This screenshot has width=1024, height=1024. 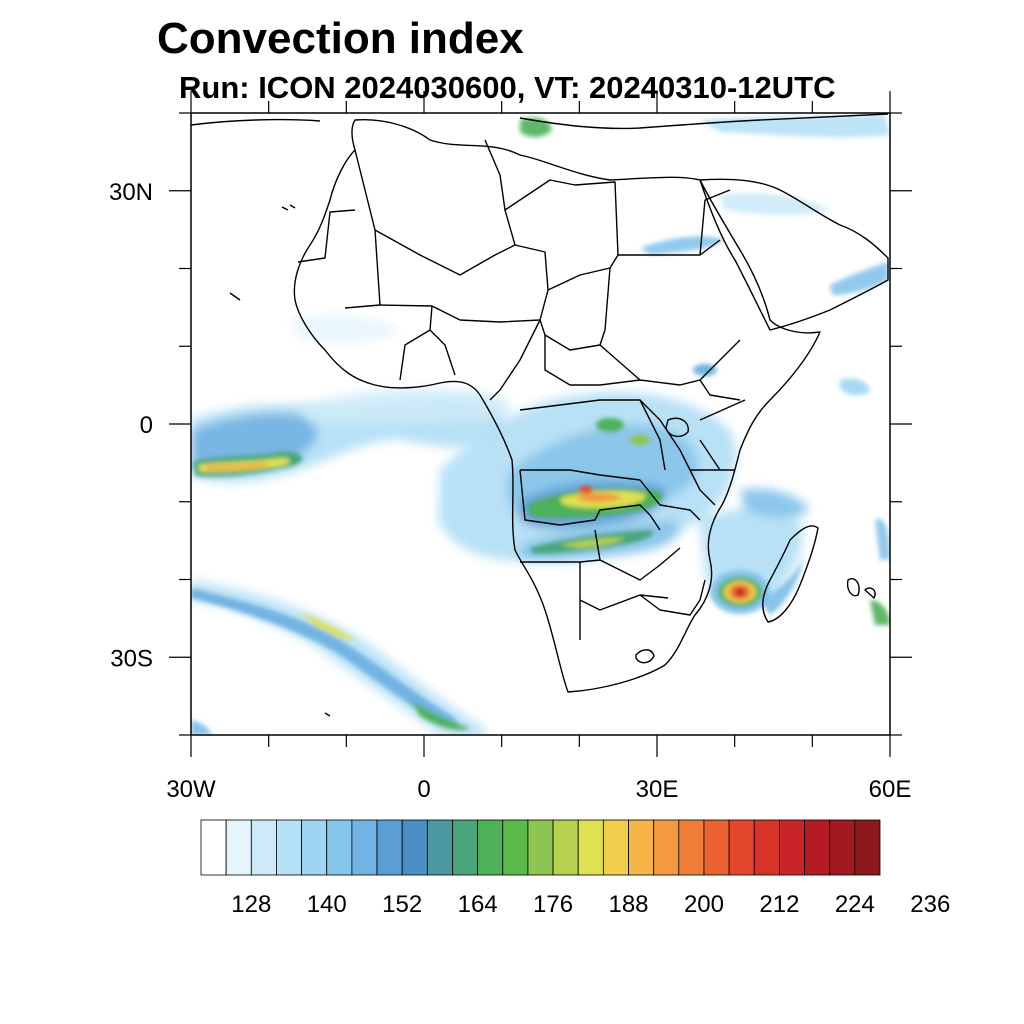 I want to click on colorbar-label: 200, so click(x=704, y=904).